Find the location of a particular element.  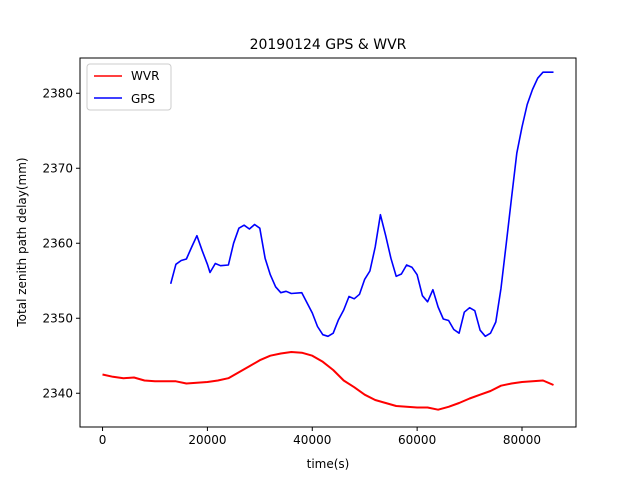

legend: WVR GPS is located at coordinates (129, 87).